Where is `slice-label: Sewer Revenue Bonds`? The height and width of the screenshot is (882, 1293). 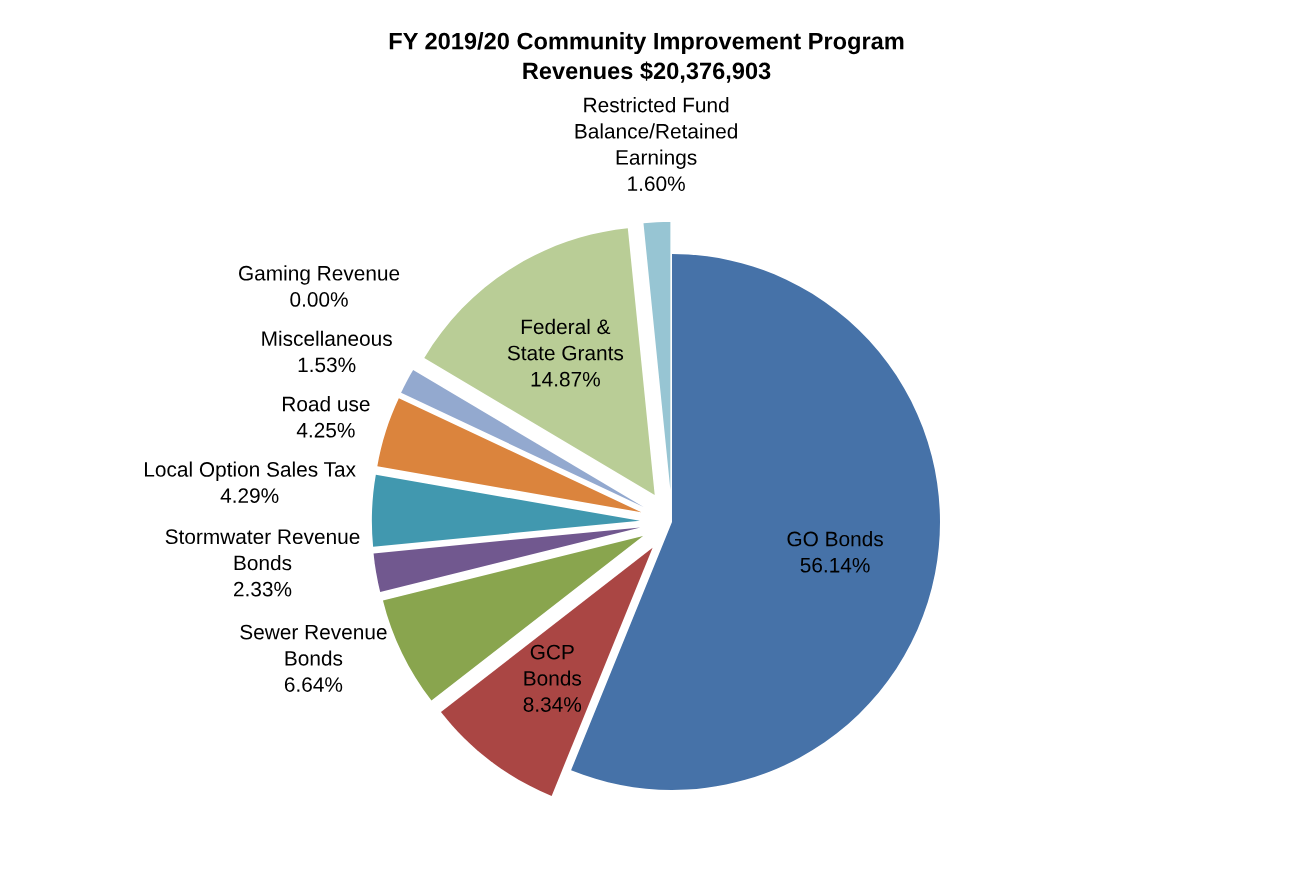
slice-label: Sewer Revenue Bonds is located at coordinates (313, 645).